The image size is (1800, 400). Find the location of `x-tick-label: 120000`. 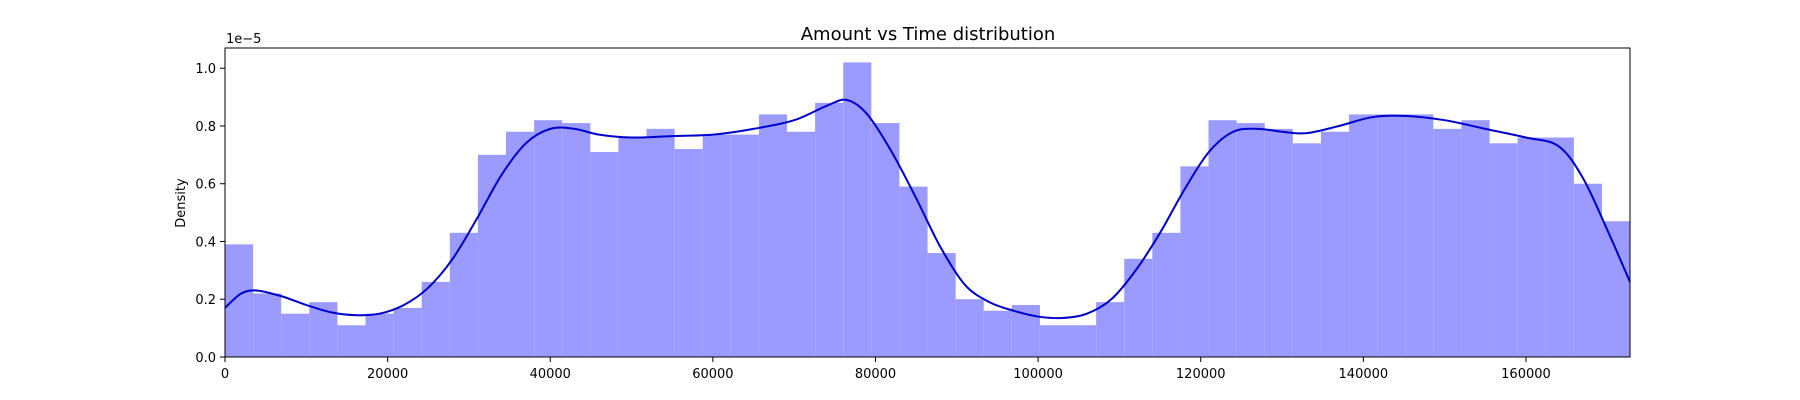

x-tick-label: 120000 is located at coordinates (1201, 374).